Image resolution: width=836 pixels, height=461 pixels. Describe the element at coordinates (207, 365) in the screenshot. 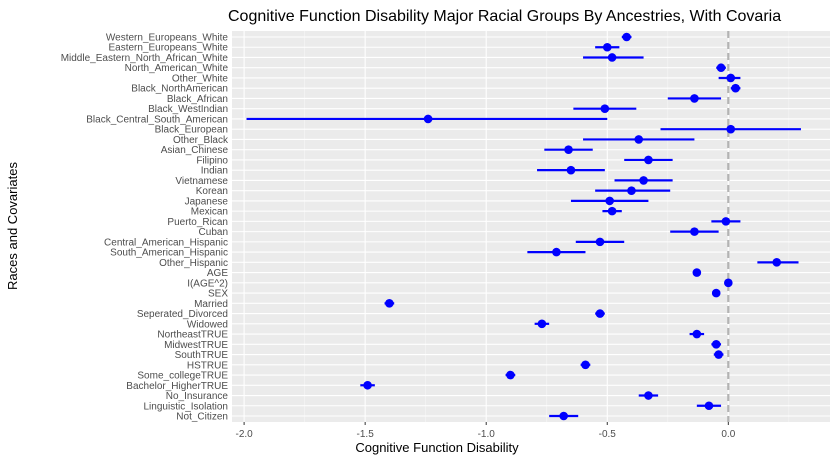

I see `y-tick-label: HSTRUE` at that location.